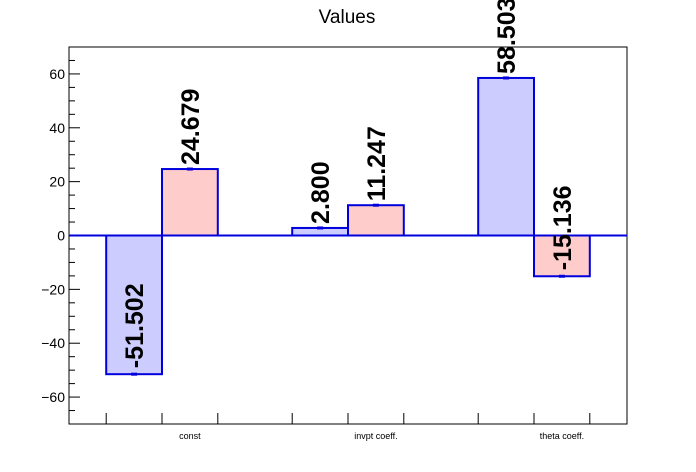 Image resolution: width=696 pixels, height=472 pixels. What do you see at coordinates (191, 127) in the screenshot?
I see `data-label: 24.679` at bounding box center [191, 127].